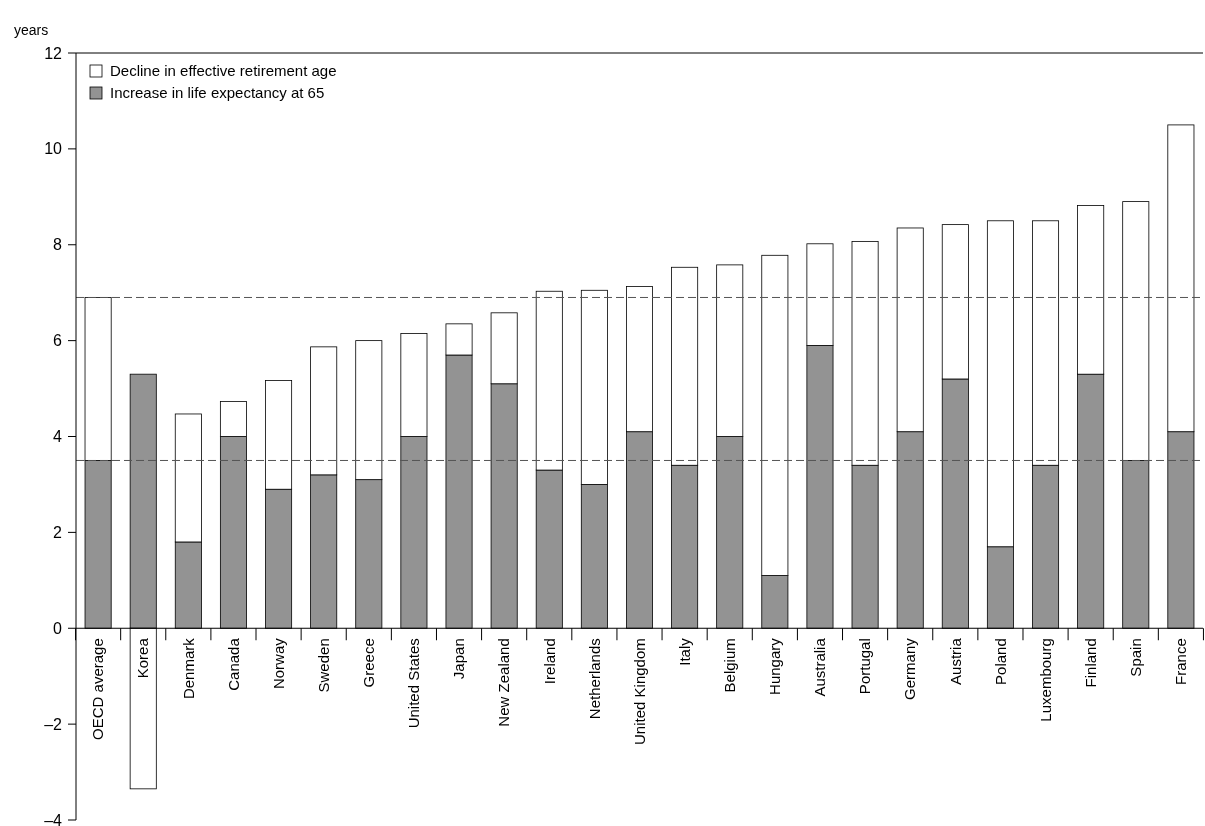 Image resolution: width=1205 pixels, height=826 pixels. I want to click on y-tick-label: 8, so click(58, 245).